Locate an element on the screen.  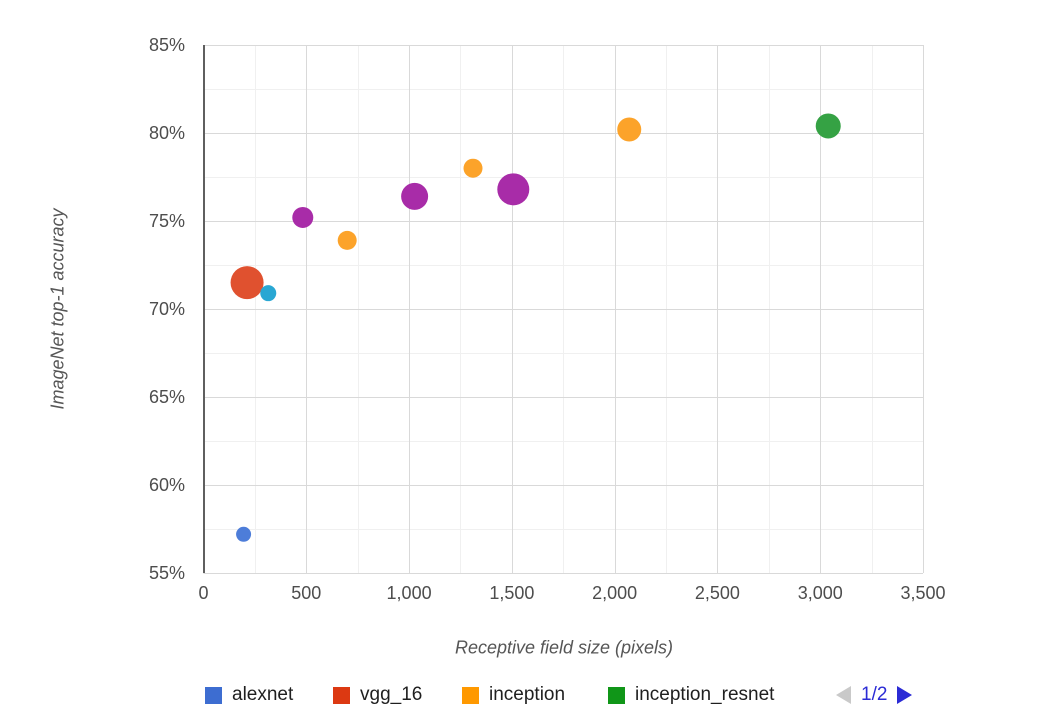
y-tick-label: 60% is located at coordinates (167, 485).